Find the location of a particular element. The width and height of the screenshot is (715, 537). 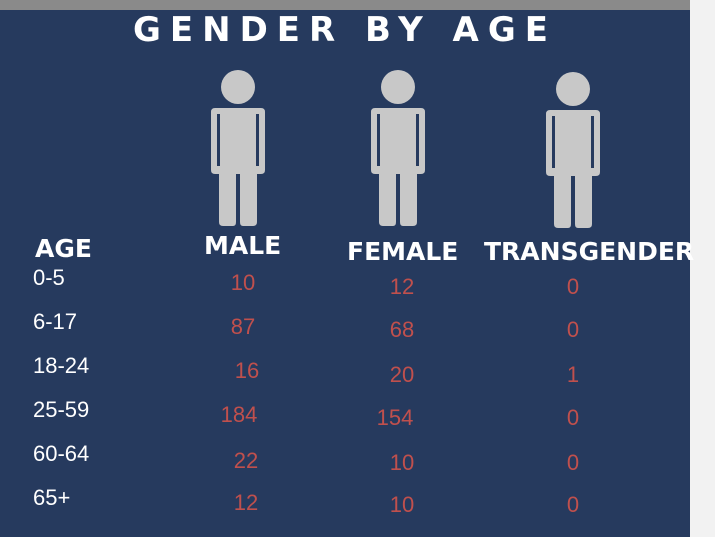

female-column-header: FEMALE is located at coordinates (403, 251).